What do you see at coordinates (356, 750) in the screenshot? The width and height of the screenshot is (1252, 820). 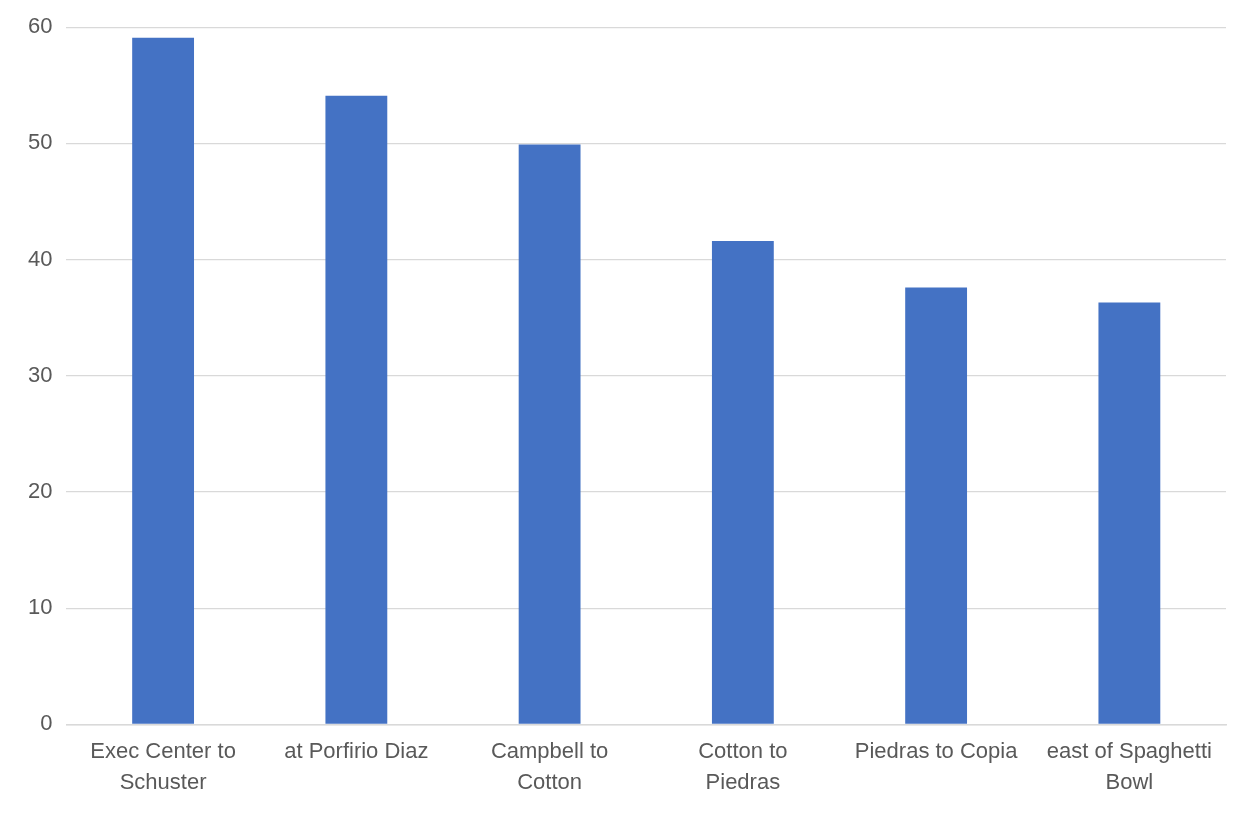 I see `x-tick-label: at Porfirio Diaz` at bounding box center [356, 750].